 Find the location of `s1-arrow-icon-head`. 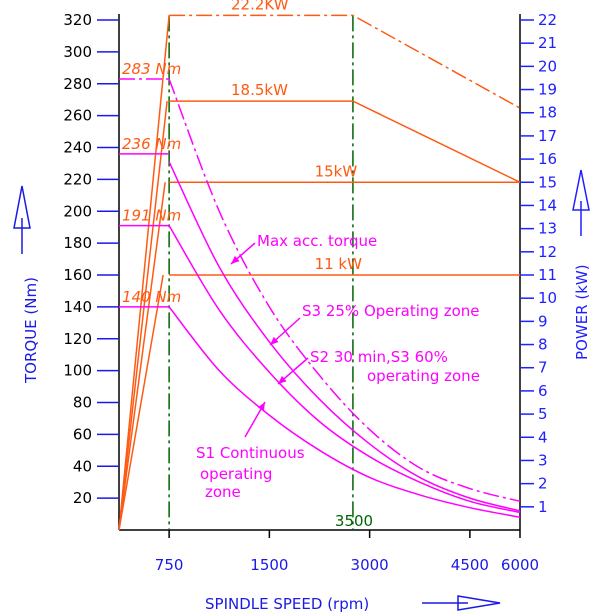

s1-arrow-icon-head is located at coordinates (261, 406).